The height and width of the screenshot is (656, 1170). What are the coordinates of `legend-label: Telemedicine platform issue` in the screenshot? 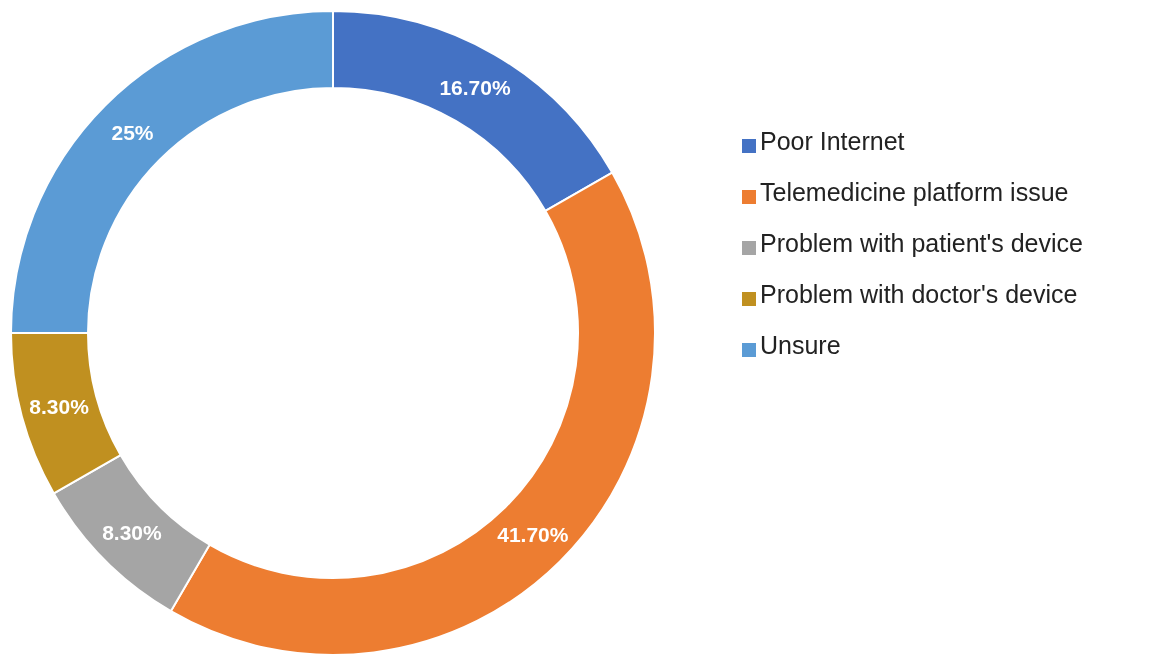 It's located at (914, 192).